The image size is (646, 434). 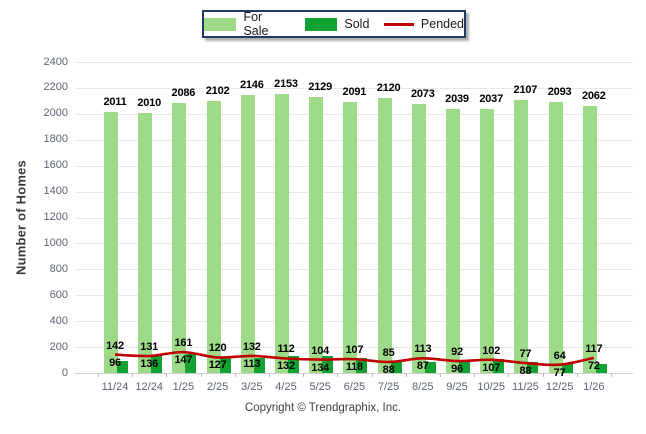 I want to click on x-tick-label: 12/24, so click(x=149, y=387).